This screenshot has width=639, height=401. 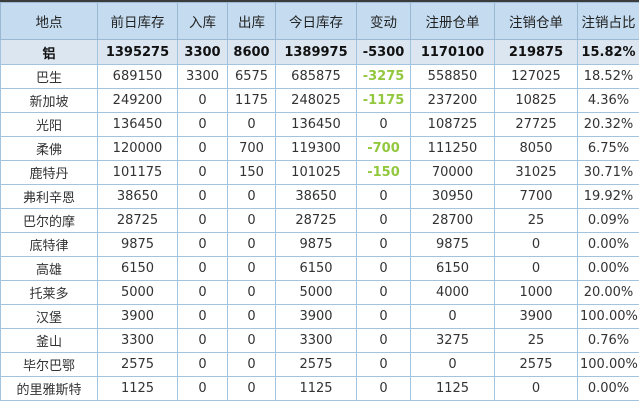 What do you see at coordinates (251, 76) in the screenshot?
I see `cell-outbound: 6575` at bounding box center [251, 76].